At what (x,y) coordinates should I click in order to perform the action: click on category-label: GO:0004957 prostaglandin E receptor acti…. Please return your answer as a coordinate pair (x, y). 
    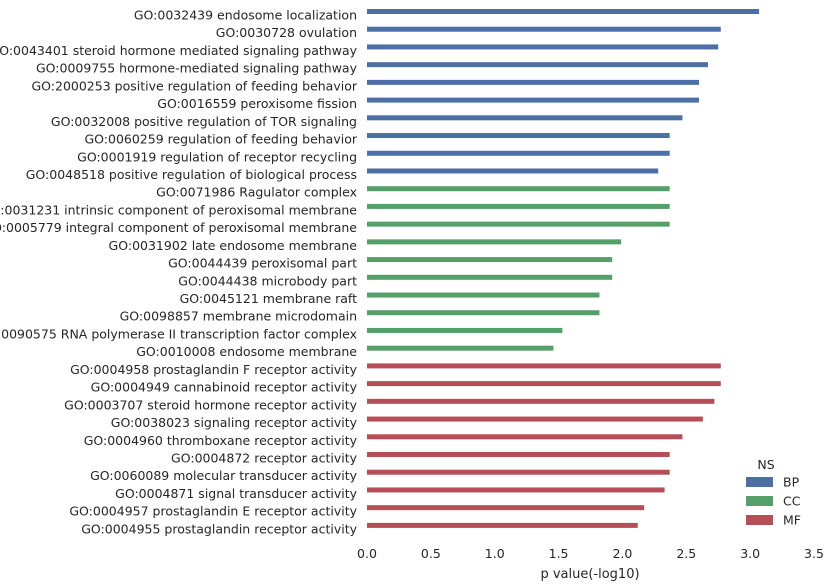
    Looking at the image, I should click on (213, 511).